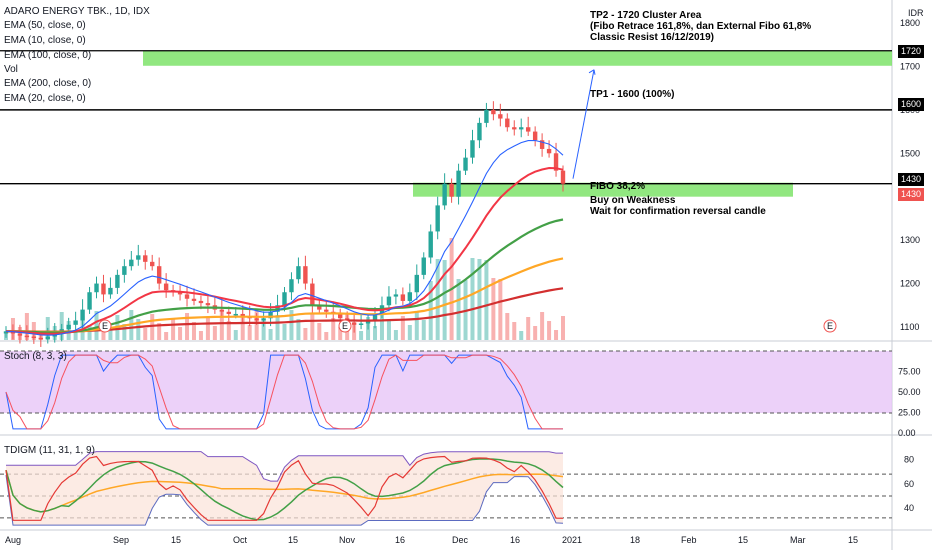 The height and width of the screenshot is (550, 932). I want to click on projection-arrowhead, so click(592, 72).